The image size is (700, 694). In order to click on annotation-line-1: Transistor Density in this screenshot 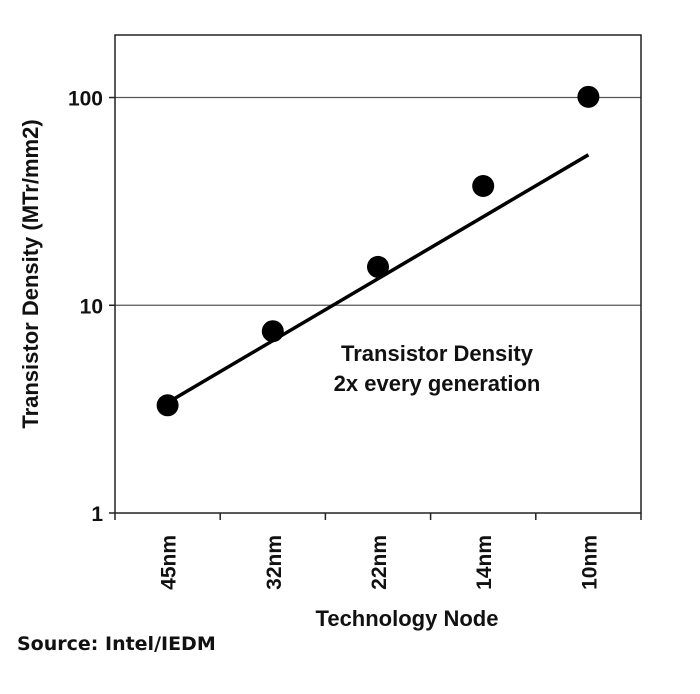, I will do `click(437, 353)`.